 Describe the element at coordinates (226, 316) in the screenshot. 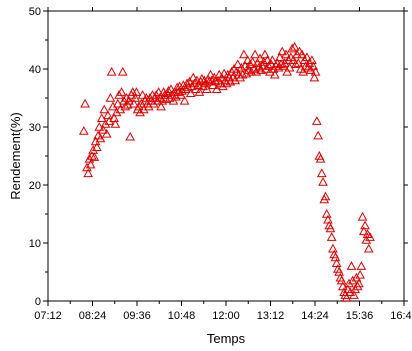

I see `x-tick-label: 12:00` at that location.